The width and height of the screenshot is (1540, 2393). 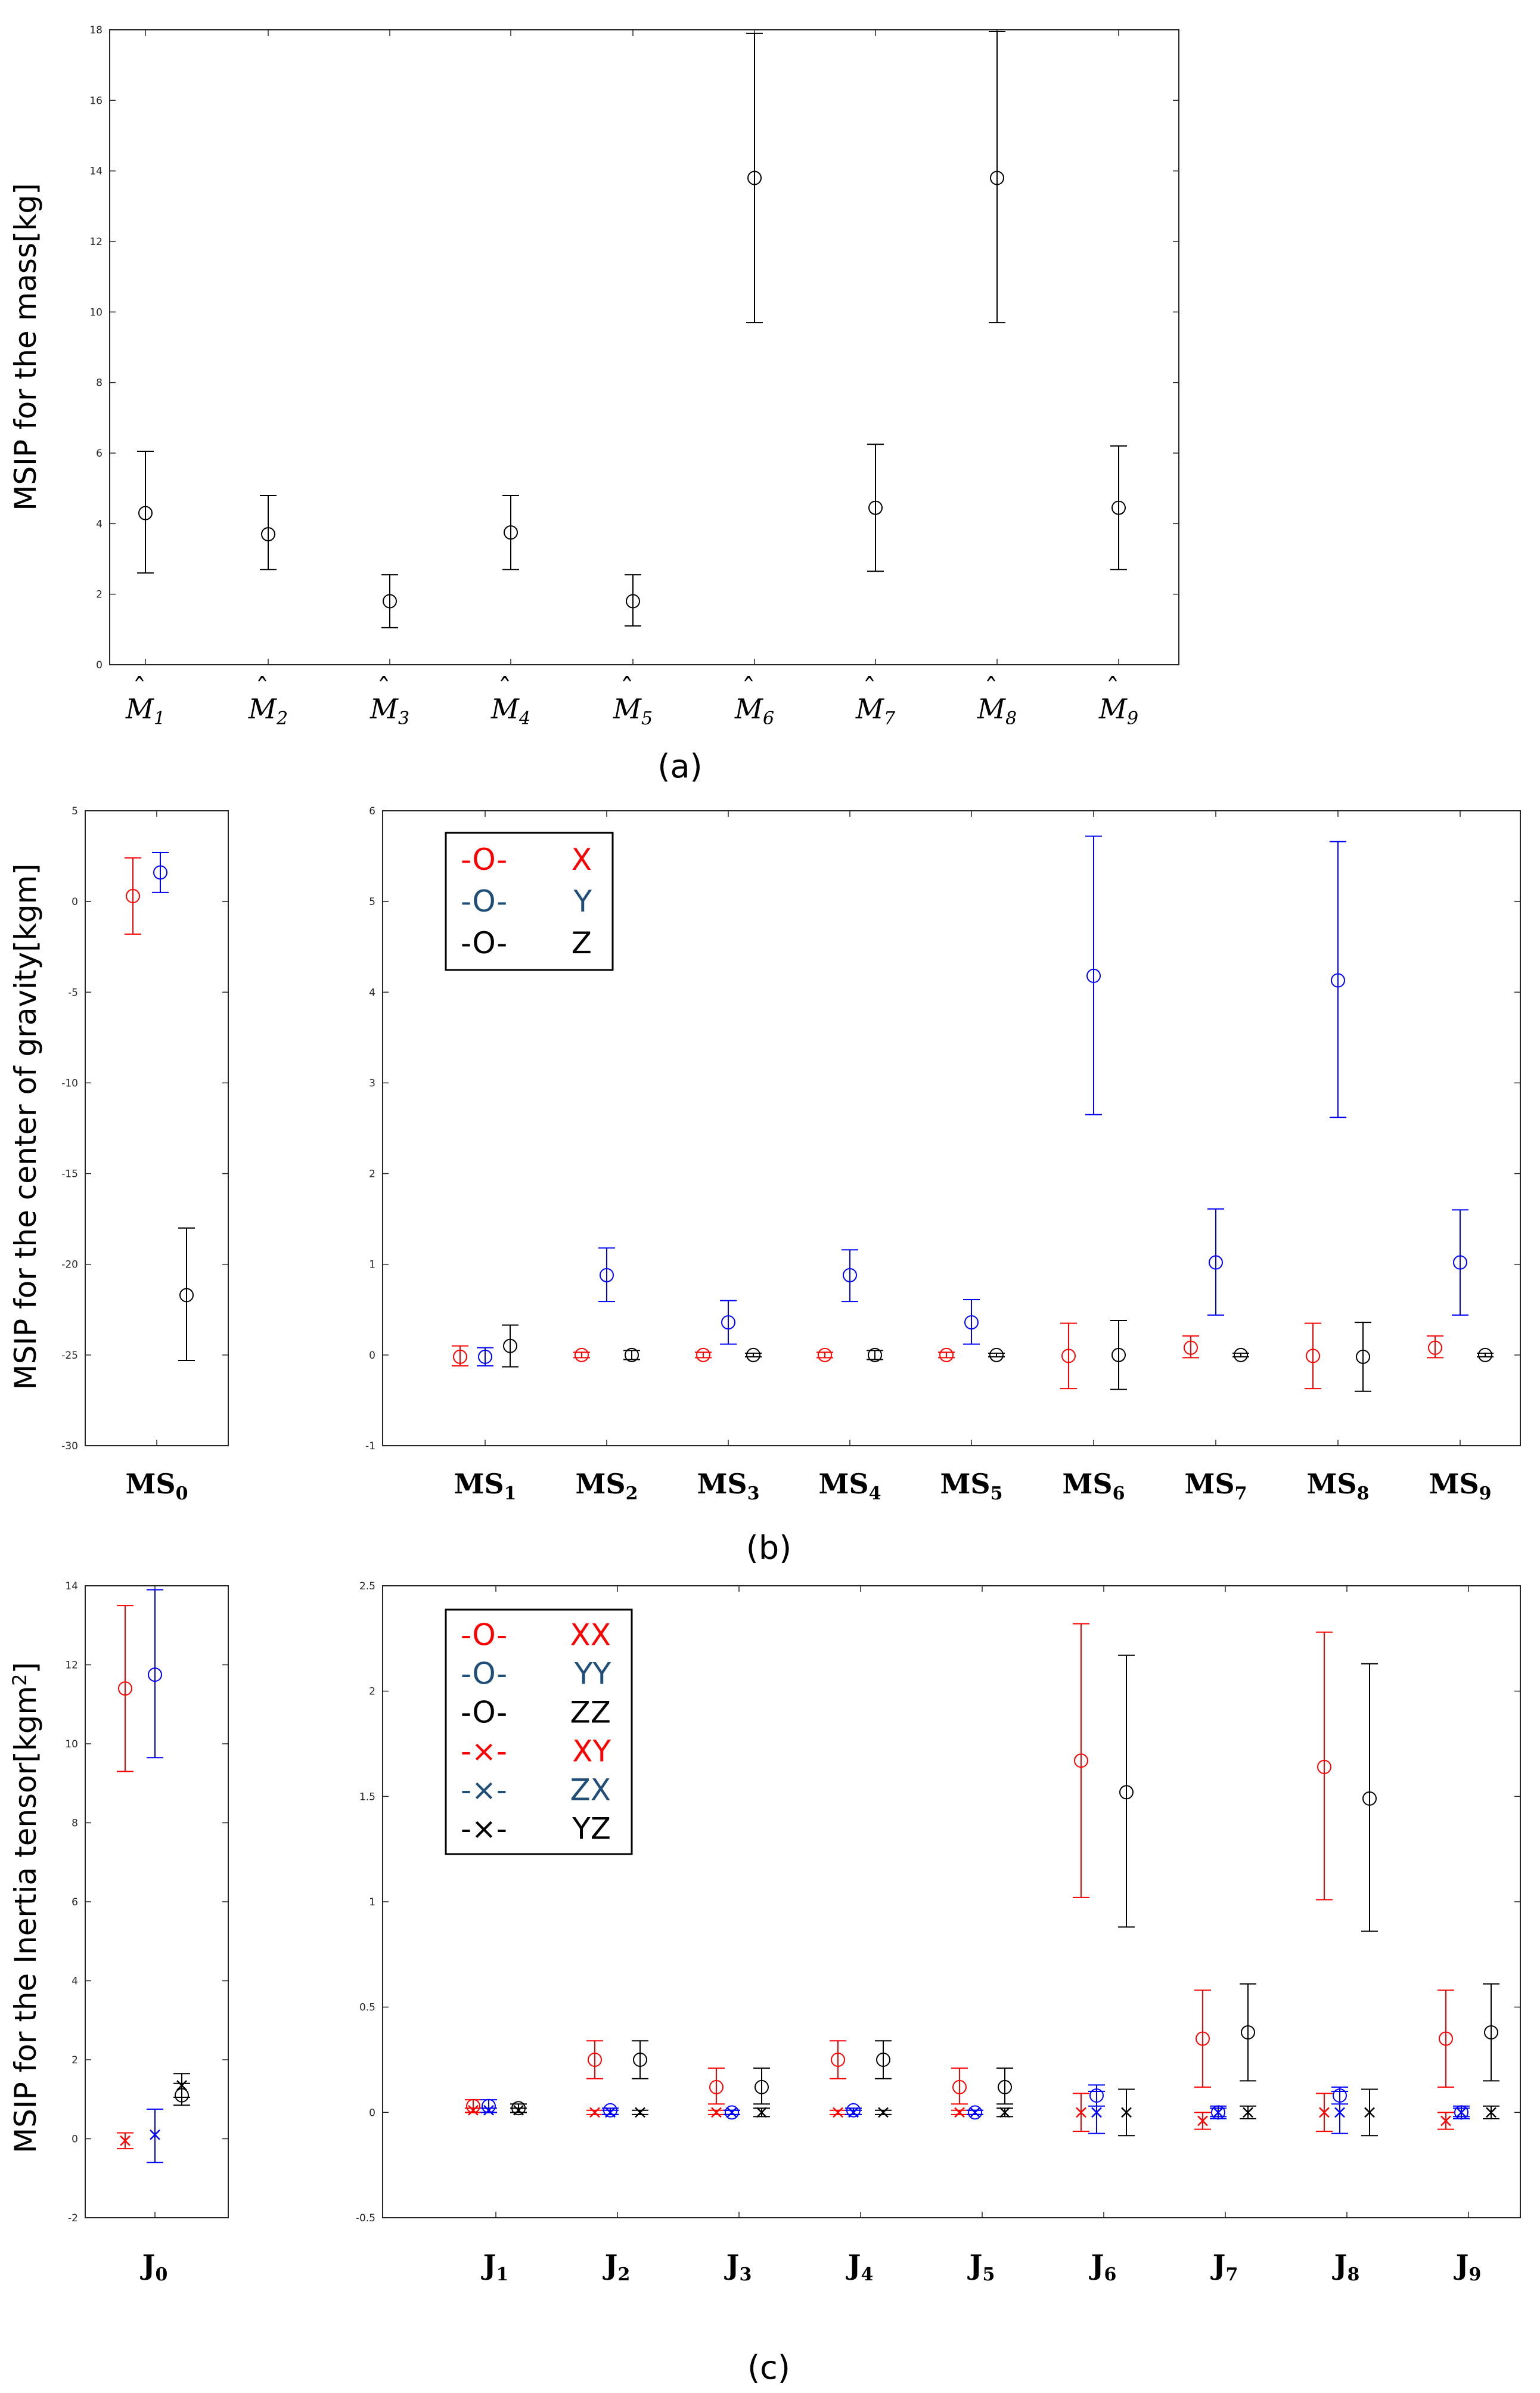 I want to click on series-X, so click(x=947, y=1356).